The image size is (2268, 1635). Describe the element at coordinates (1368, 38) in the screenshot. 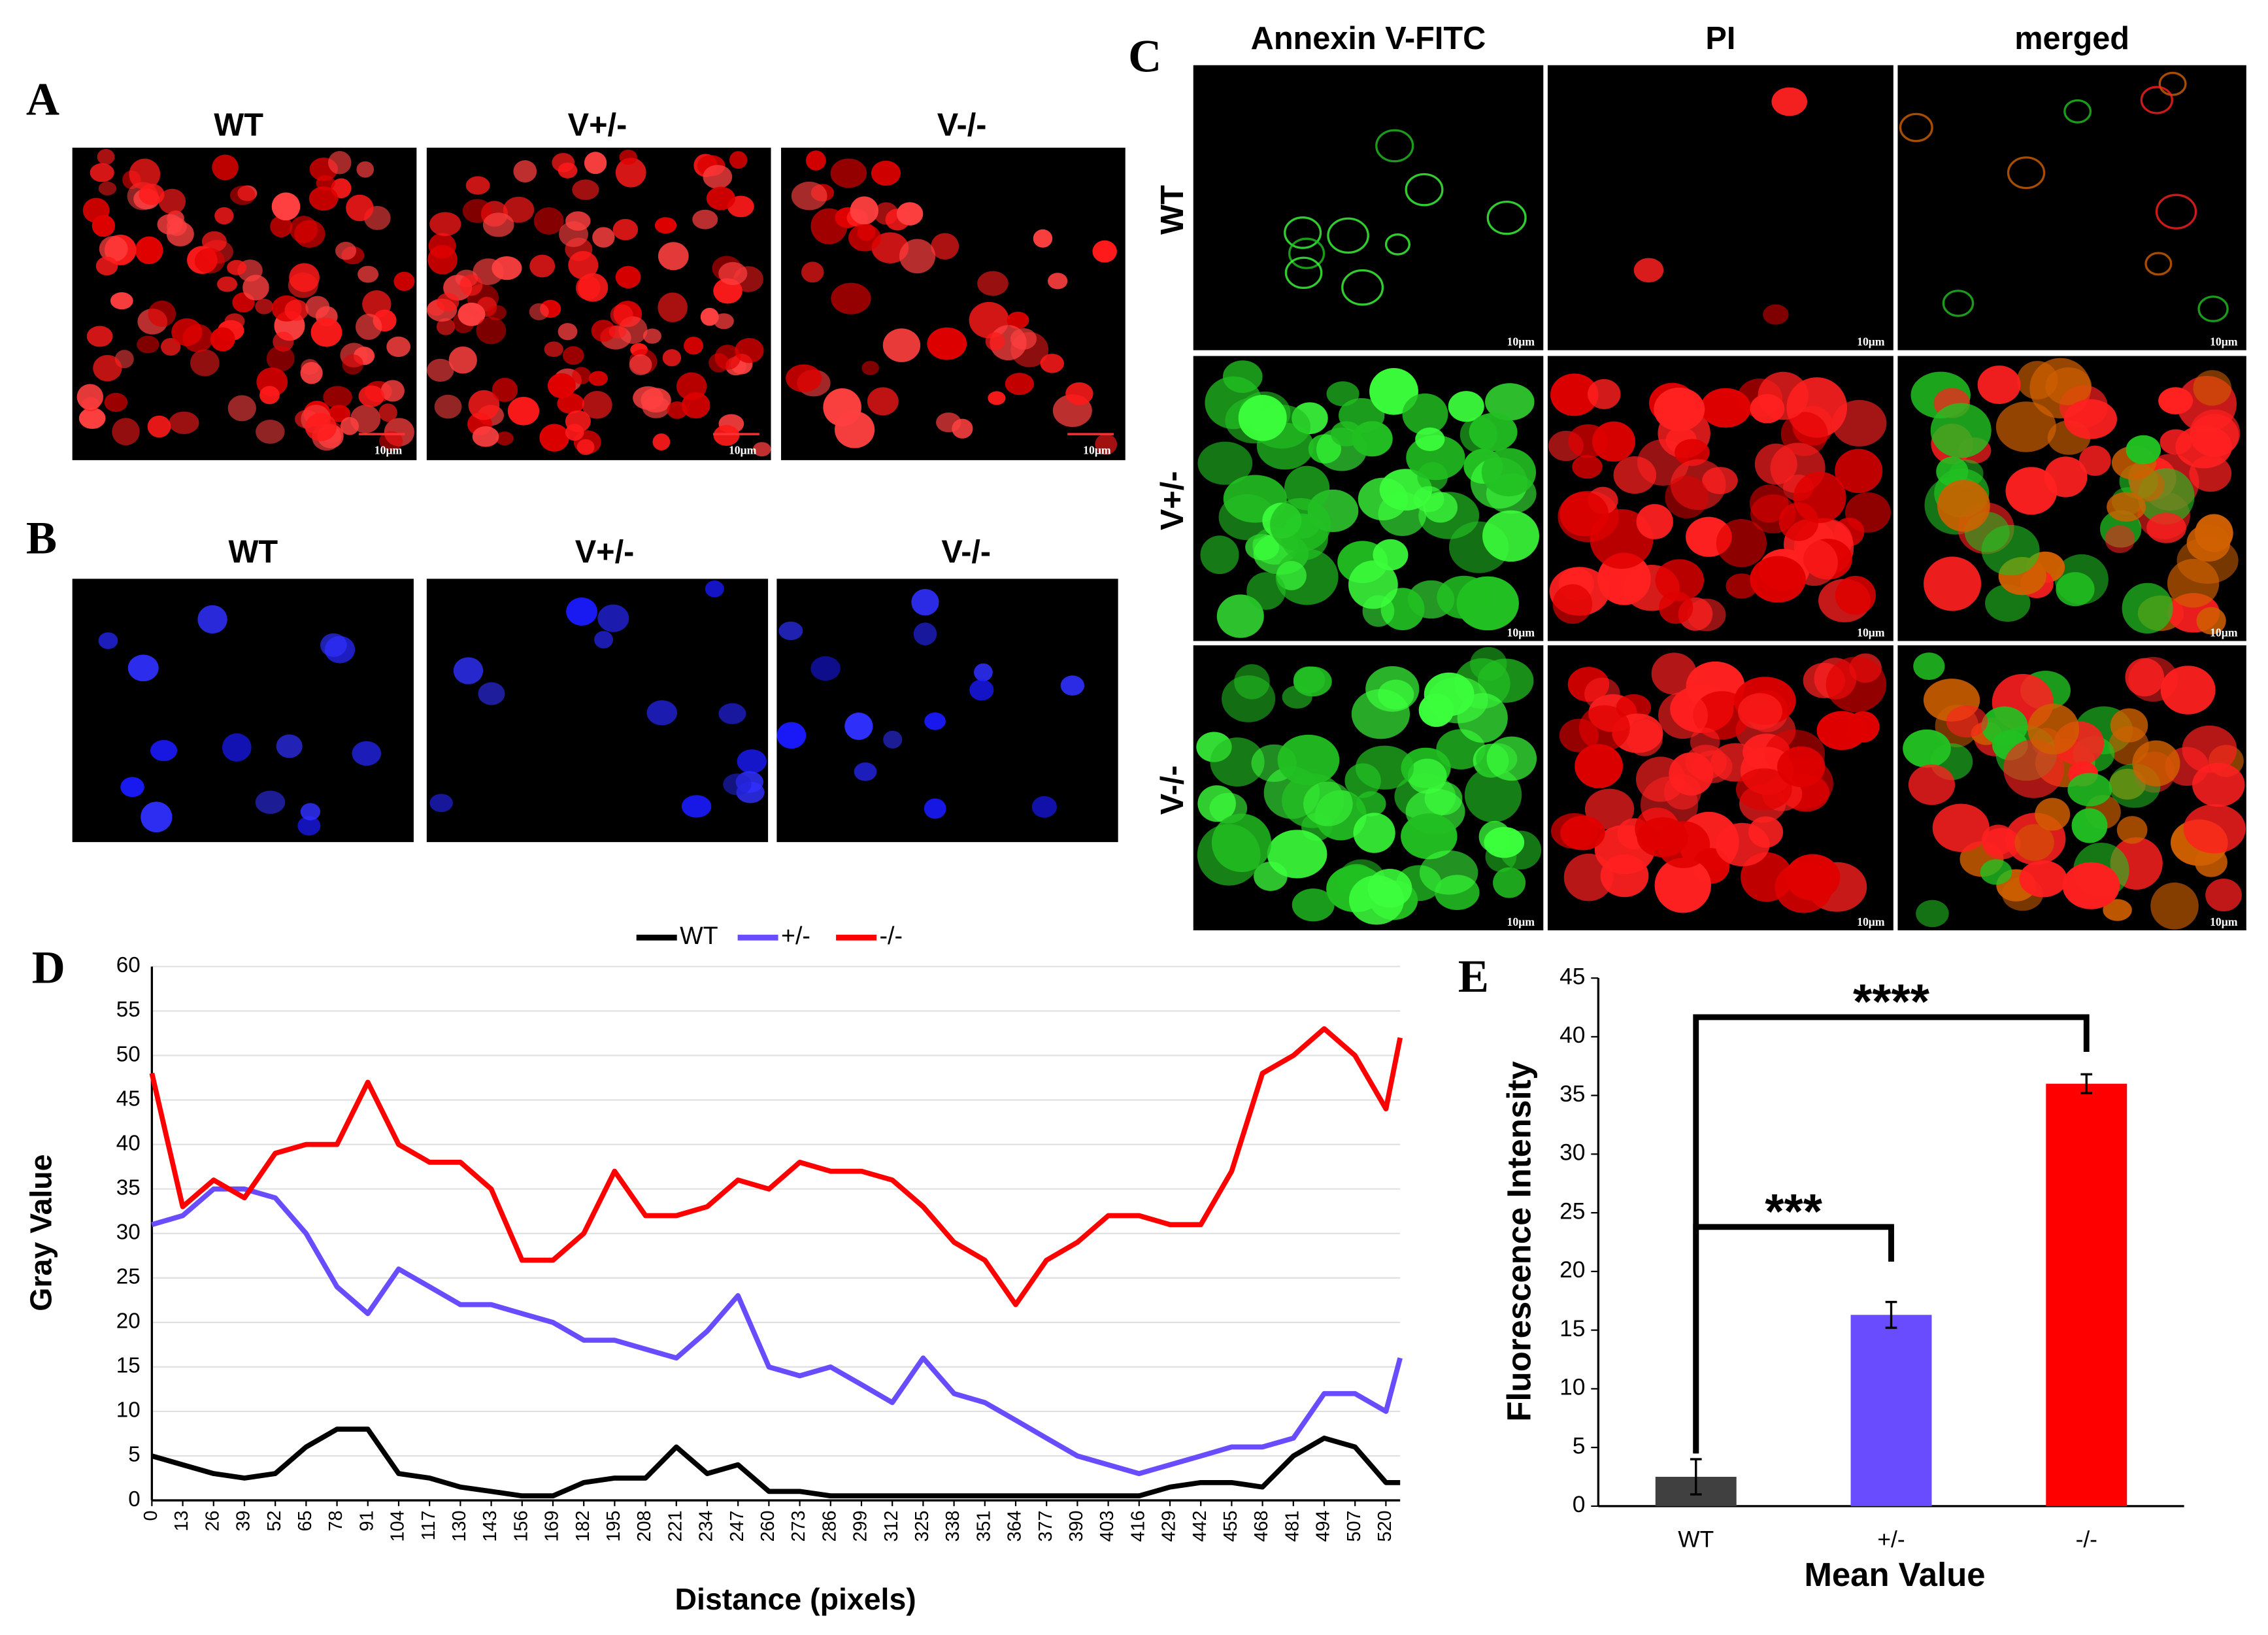

I see `column-title: Annexin V-FITC` at that location.